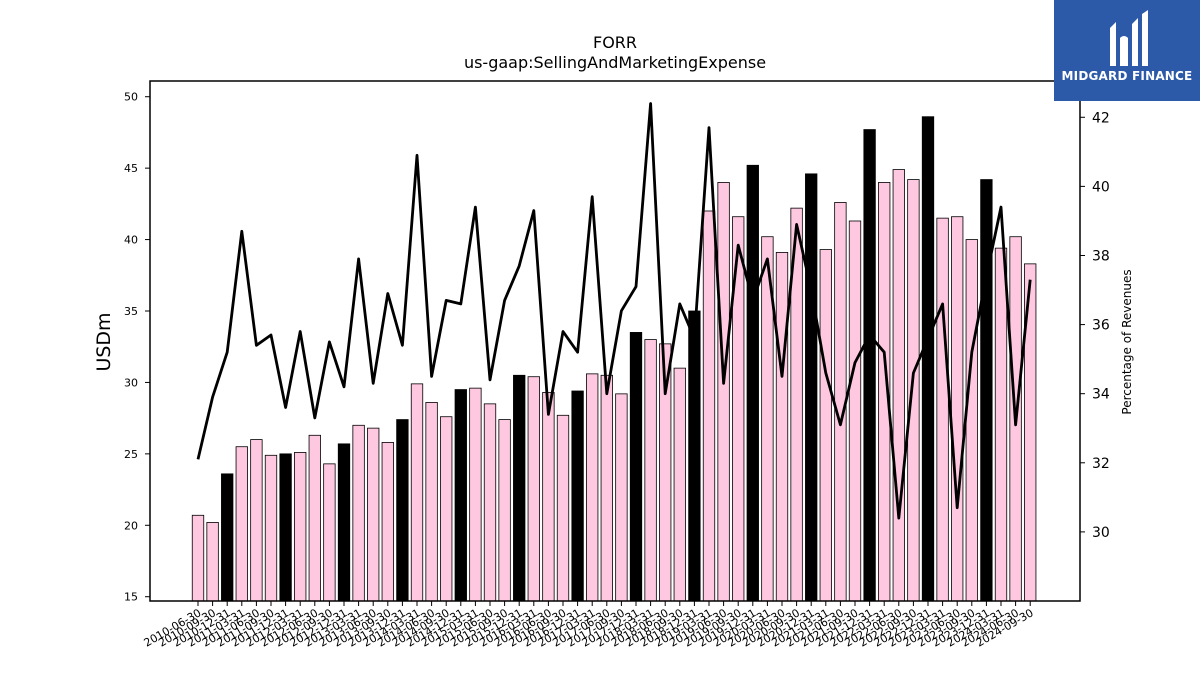 Image resolution: width=1200 pixels, height=675 pixels. What do you see at coordinates (1101, 118) in the screenshot?
I see `y2-tick-label: 42` at bounding box center [1101, 118].